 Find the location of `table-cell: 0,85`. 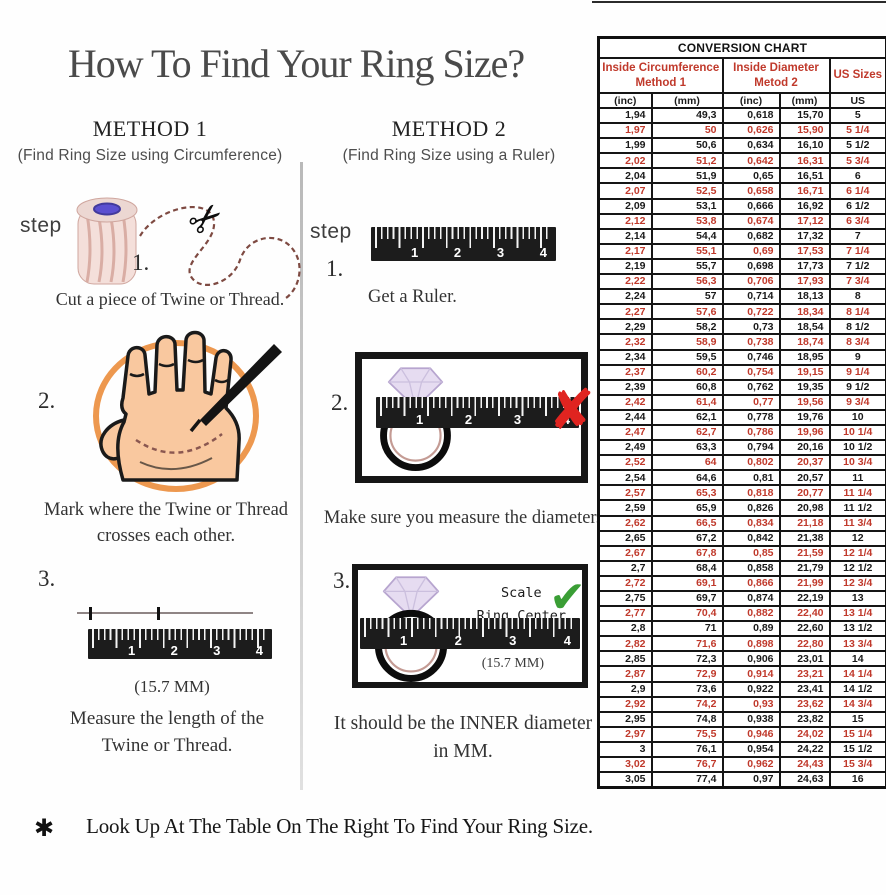

table-cell: 0,85 is located at coordinates (751, 553).